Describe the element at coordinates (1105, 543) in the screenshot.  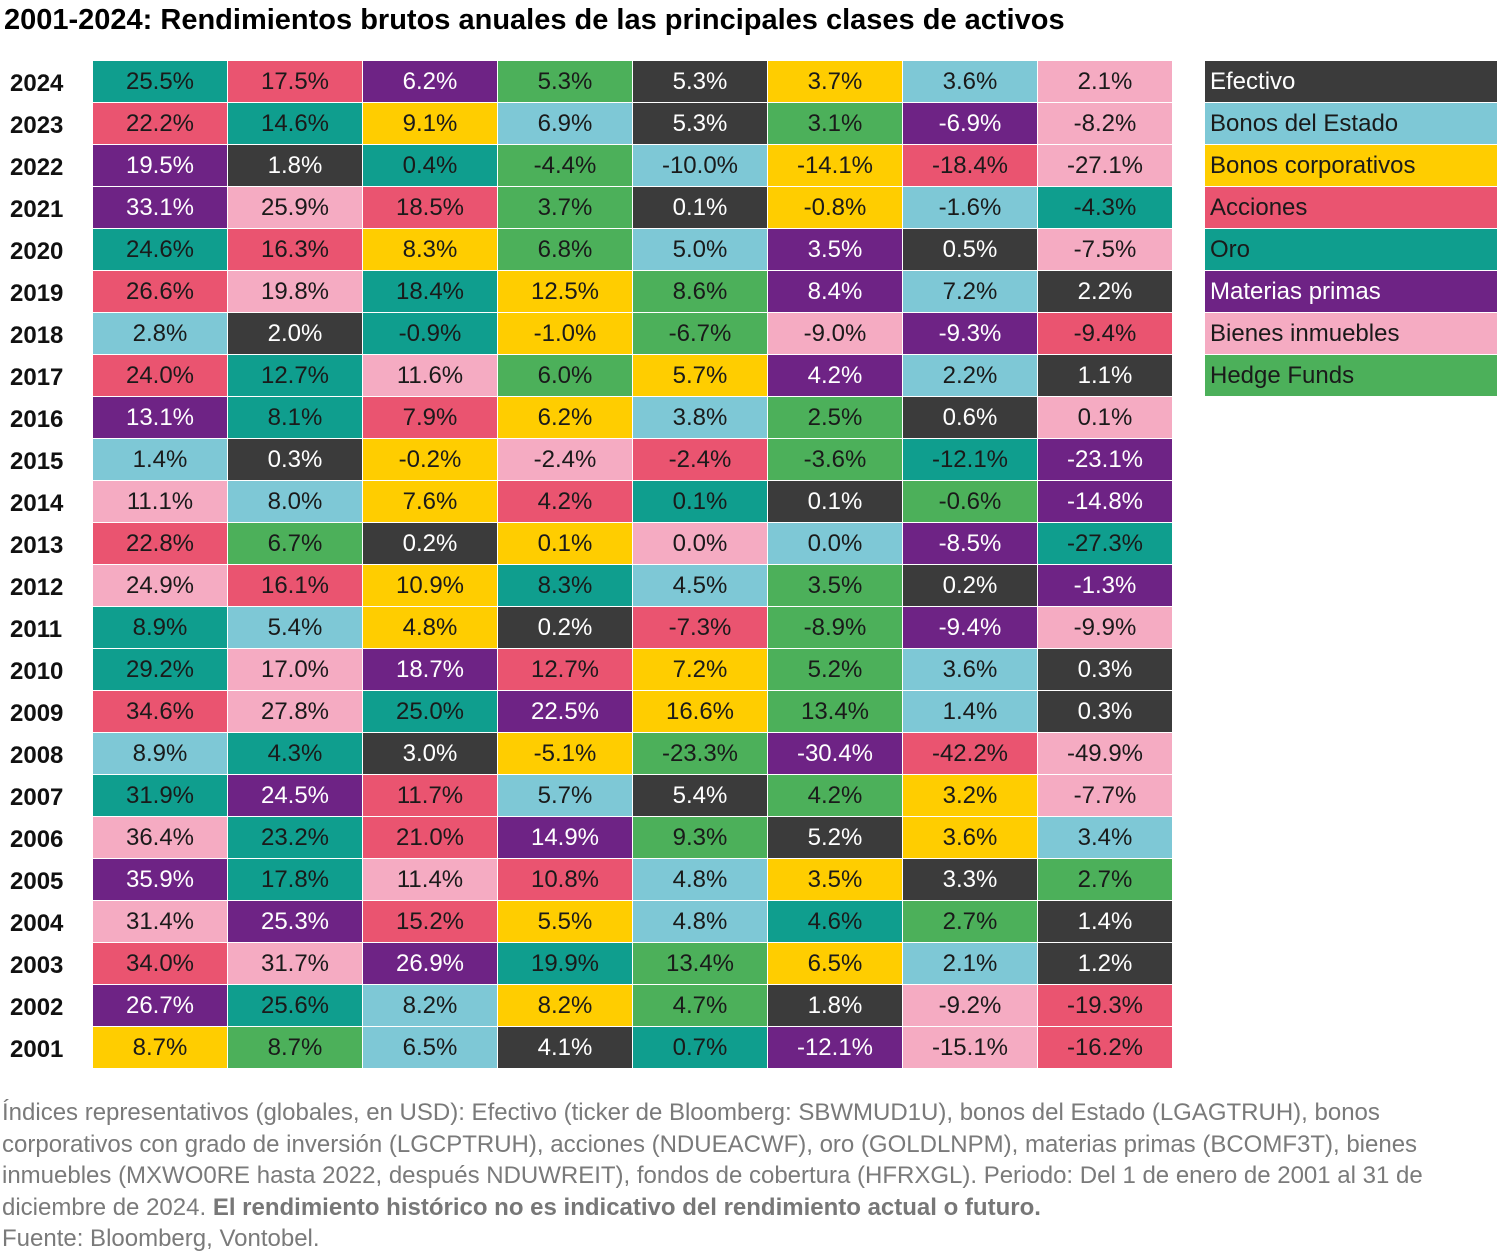
I see `return-cell: -27.3%` at that location.